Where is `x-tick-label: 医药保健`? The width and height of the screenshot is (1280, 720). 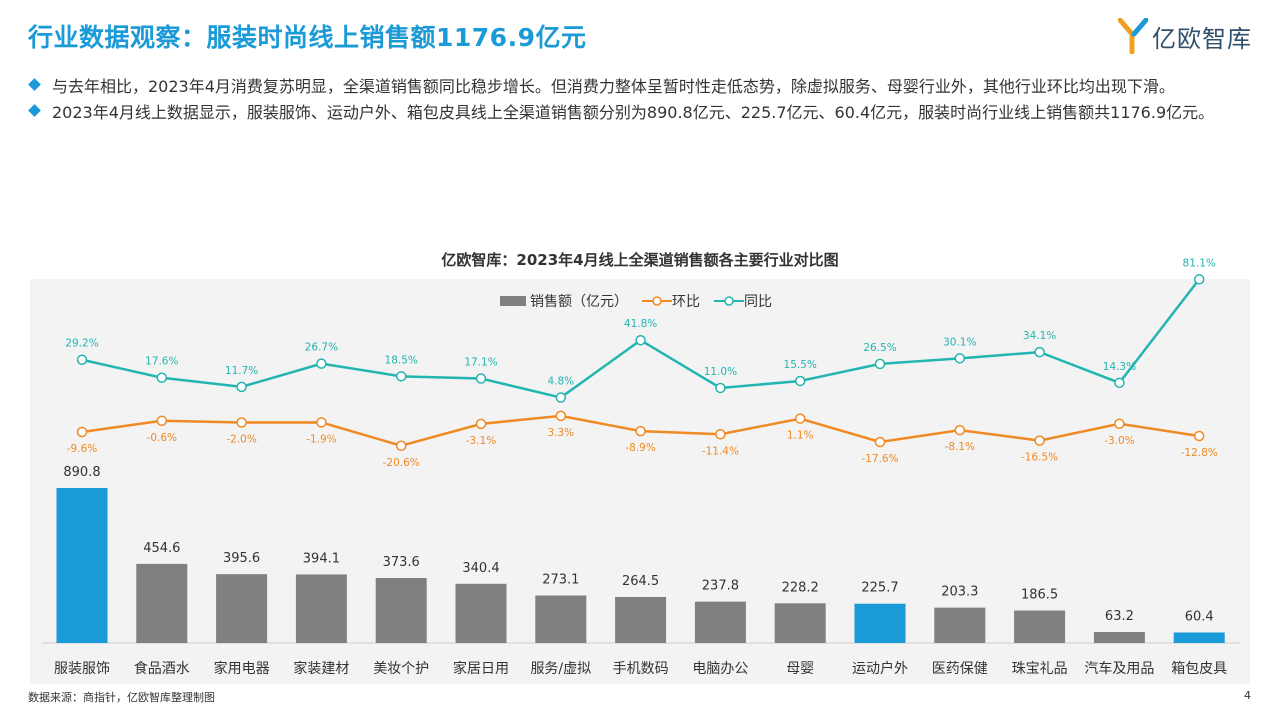
x-tick-label: 医药保健 is located at coordinates (960, 669).